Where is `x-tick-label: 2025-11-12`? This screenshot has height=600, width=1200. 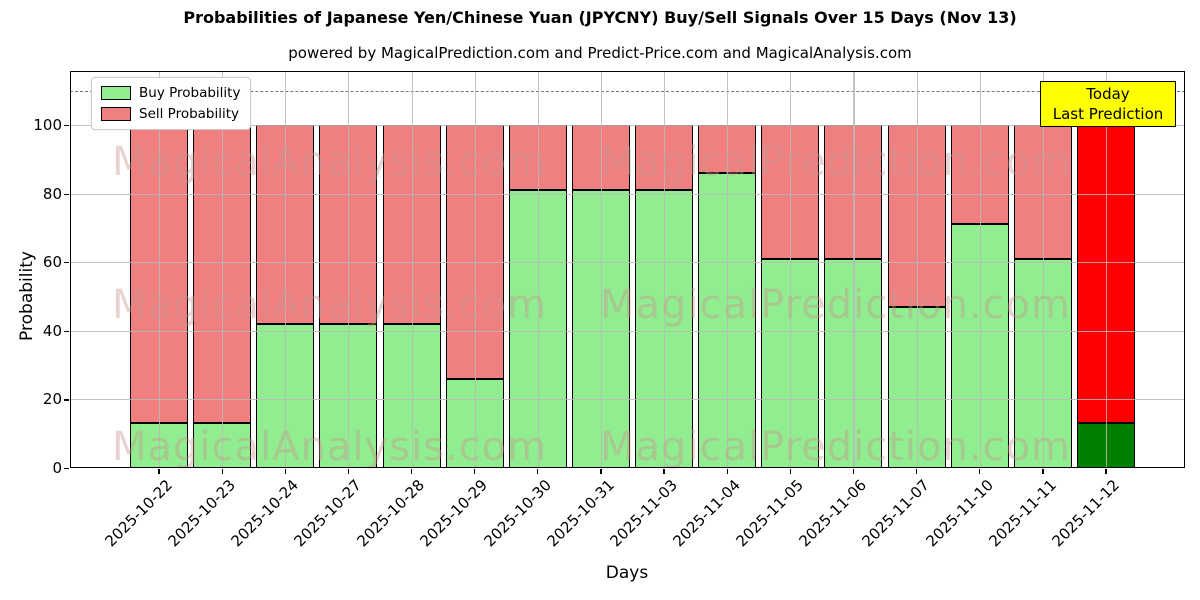
x-tick-label: 2025-11-12 is located at coordinates (1085, 513).